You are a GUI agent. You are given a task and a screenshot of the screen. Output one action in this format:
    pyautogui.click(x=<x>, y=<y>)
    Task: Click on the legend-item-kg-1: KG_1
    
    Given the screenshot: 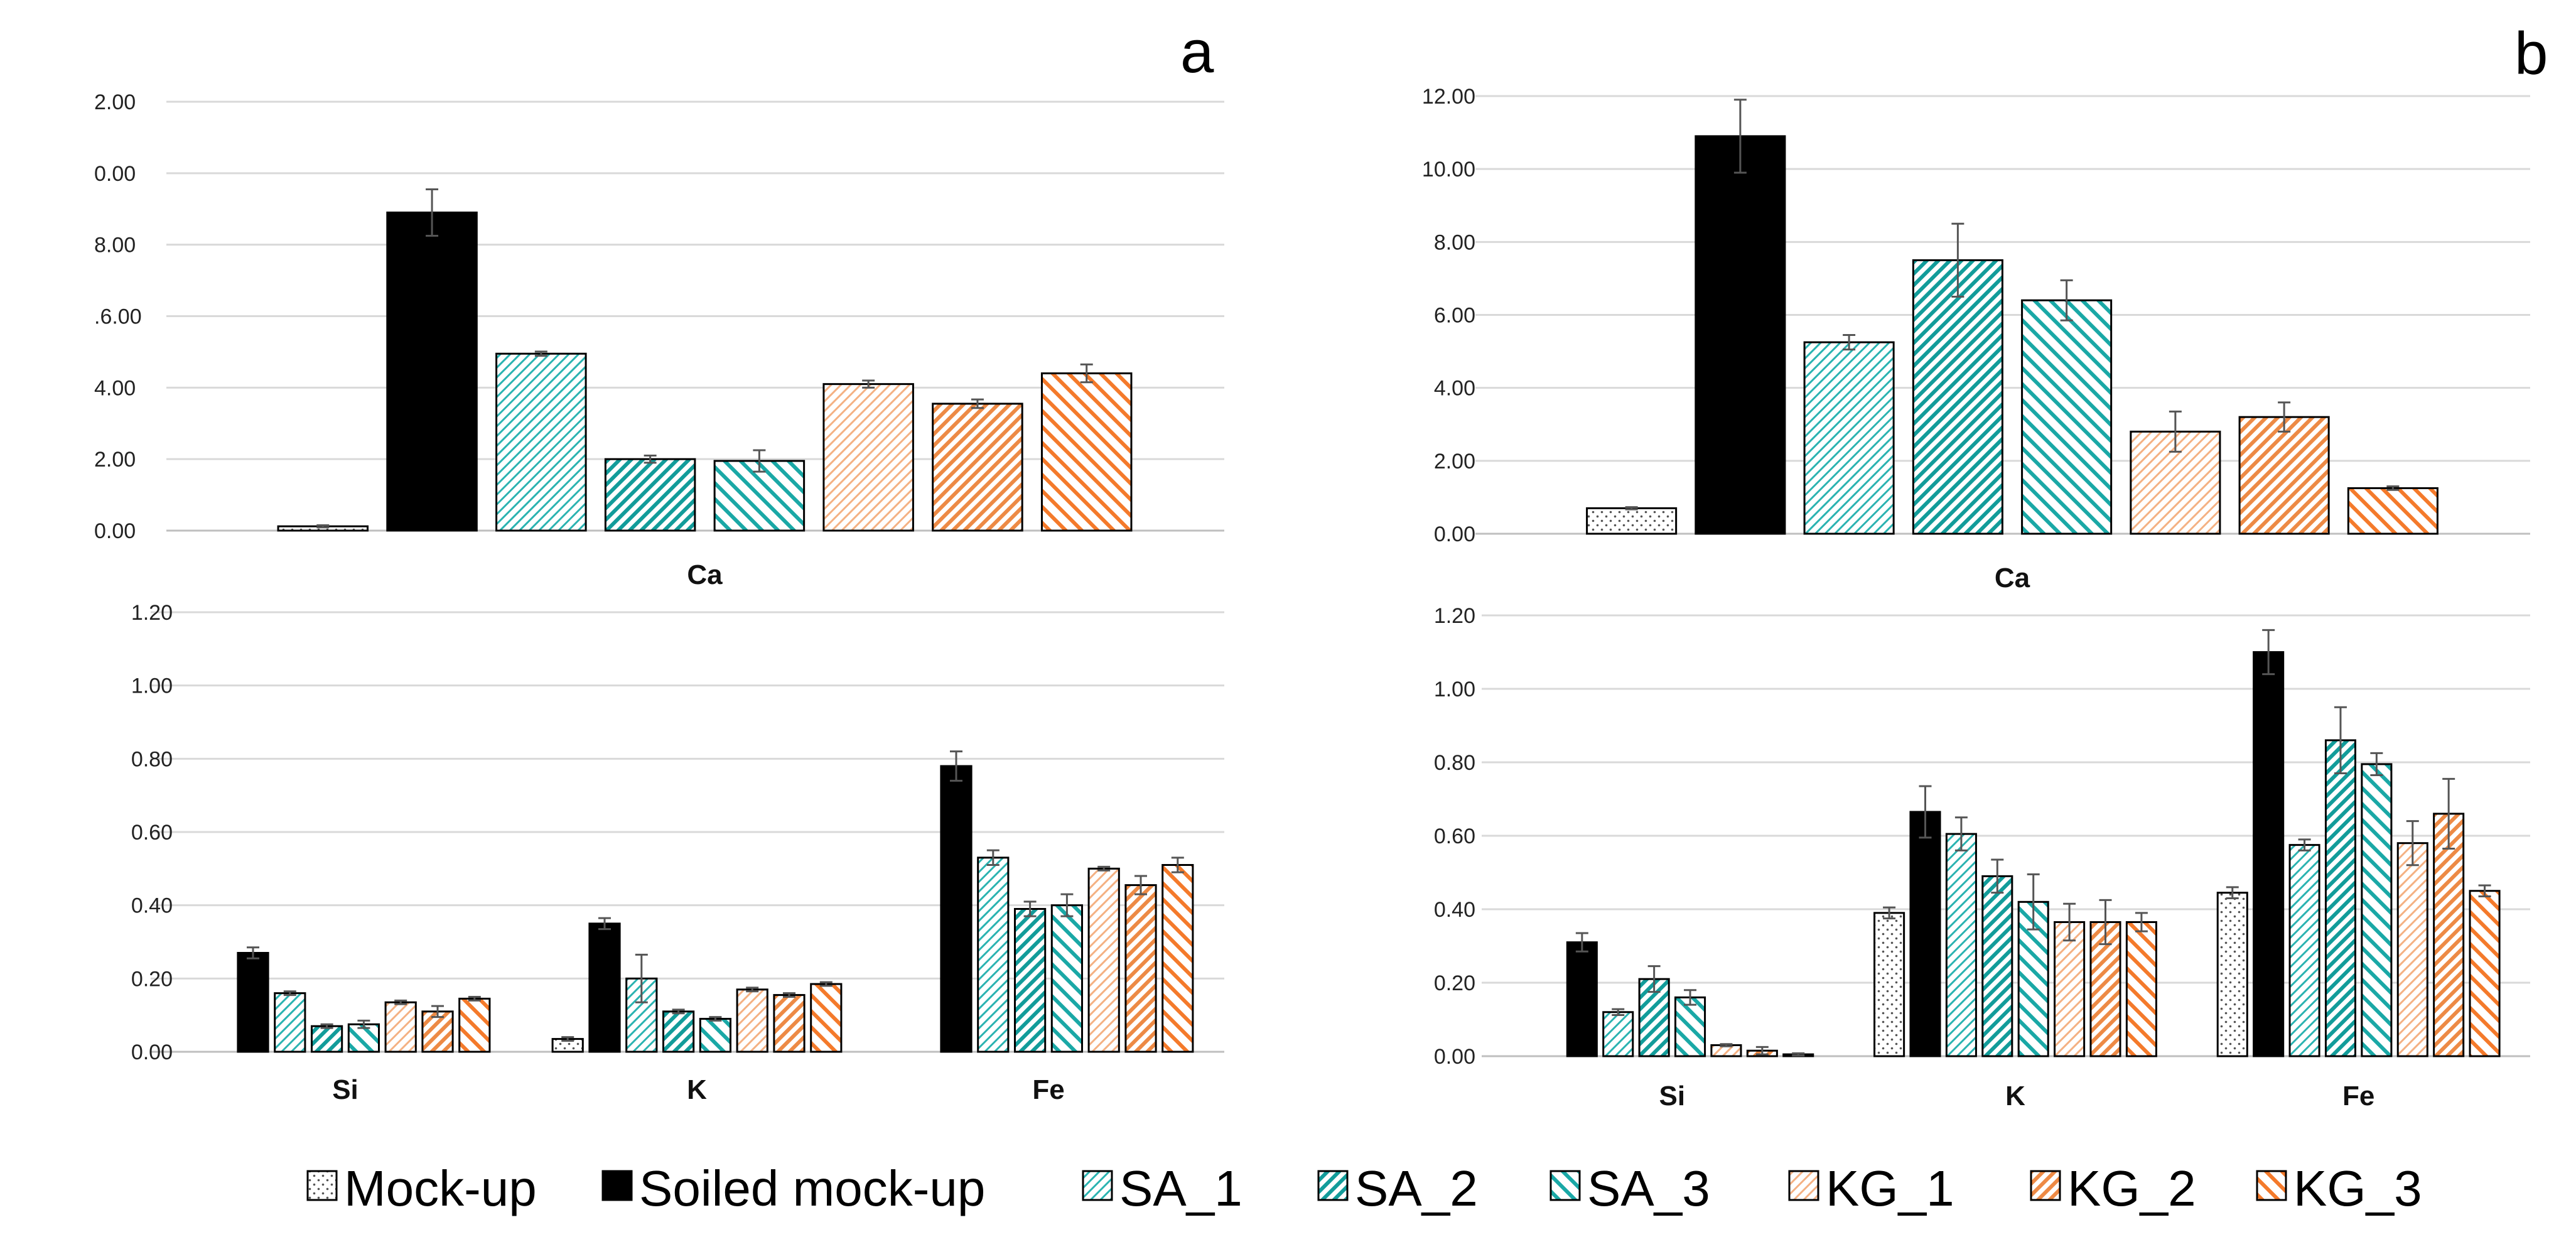 What is the action you would take?
    pyautogui.click(x=1871, y=1188)
    